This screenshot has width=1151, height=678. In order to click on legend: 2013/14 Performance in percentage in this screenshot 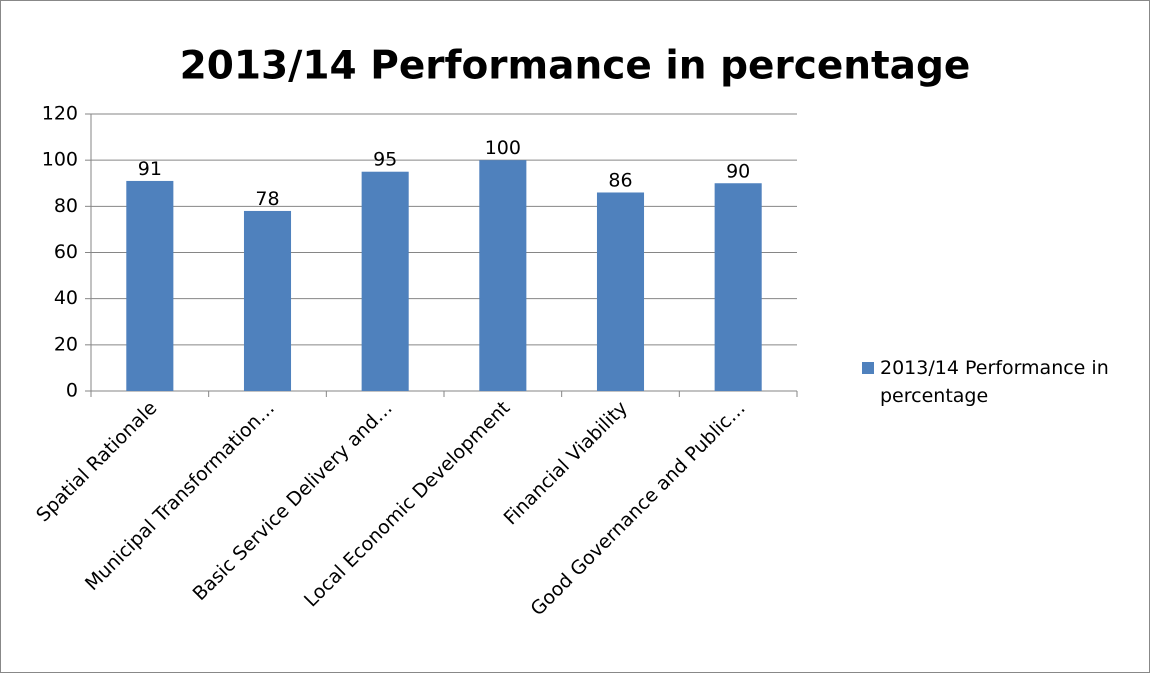, I will do `click(1002, 382)`.